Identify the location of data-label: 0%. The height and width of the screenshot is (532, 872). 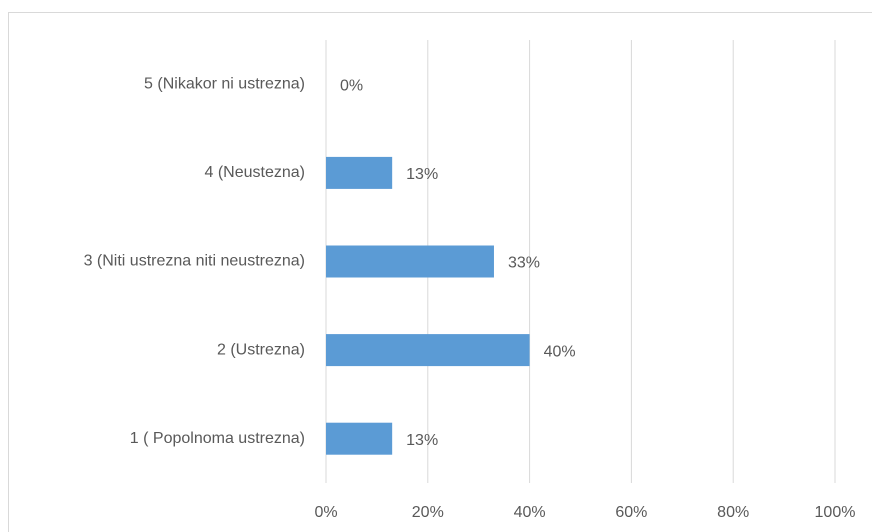
(351, 86).